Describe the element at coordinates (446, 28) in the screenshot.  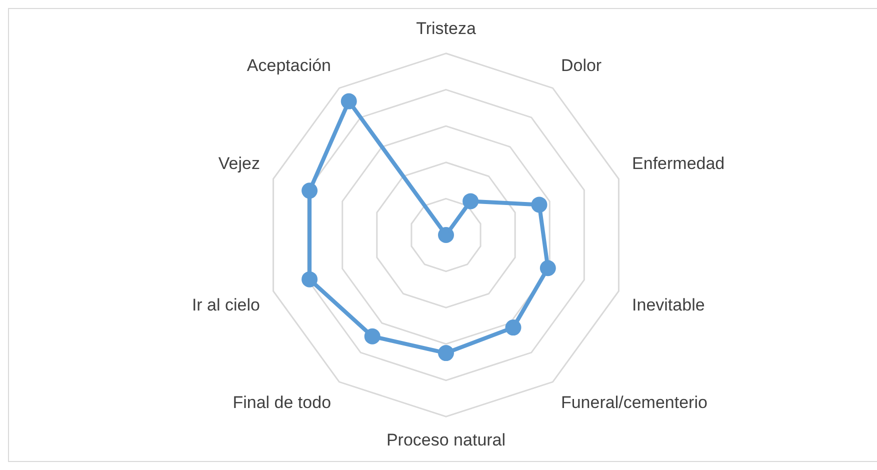
I see `spoke-label: Tristeza` at that location.